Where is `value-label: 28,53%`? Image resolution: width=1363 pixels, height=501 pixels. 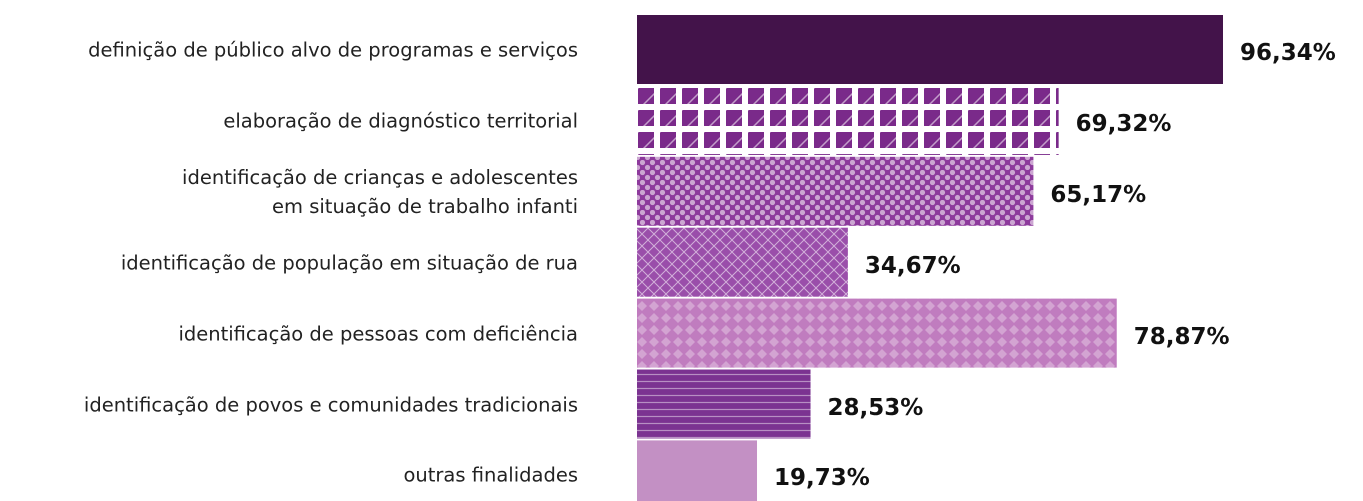
value-label: 28,53% is located at coordinates (875, 407).